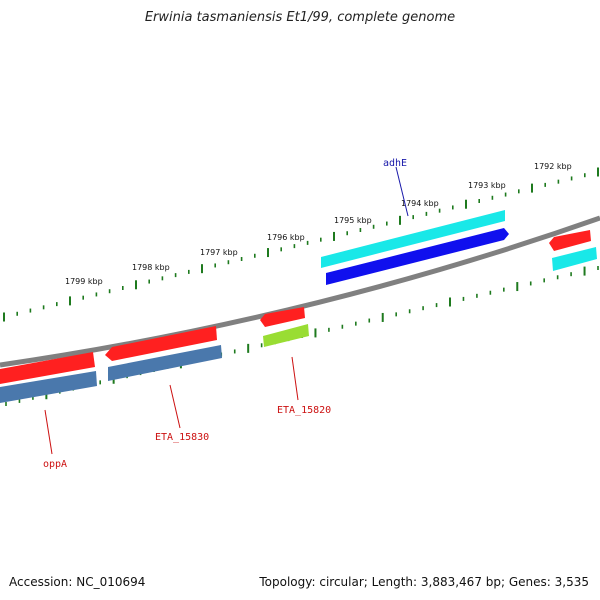 This screenshot has width=600, height=600. Describe the element at coordinates (574, 259) in the screenshot. I see `gene-right-cyan` at that location.